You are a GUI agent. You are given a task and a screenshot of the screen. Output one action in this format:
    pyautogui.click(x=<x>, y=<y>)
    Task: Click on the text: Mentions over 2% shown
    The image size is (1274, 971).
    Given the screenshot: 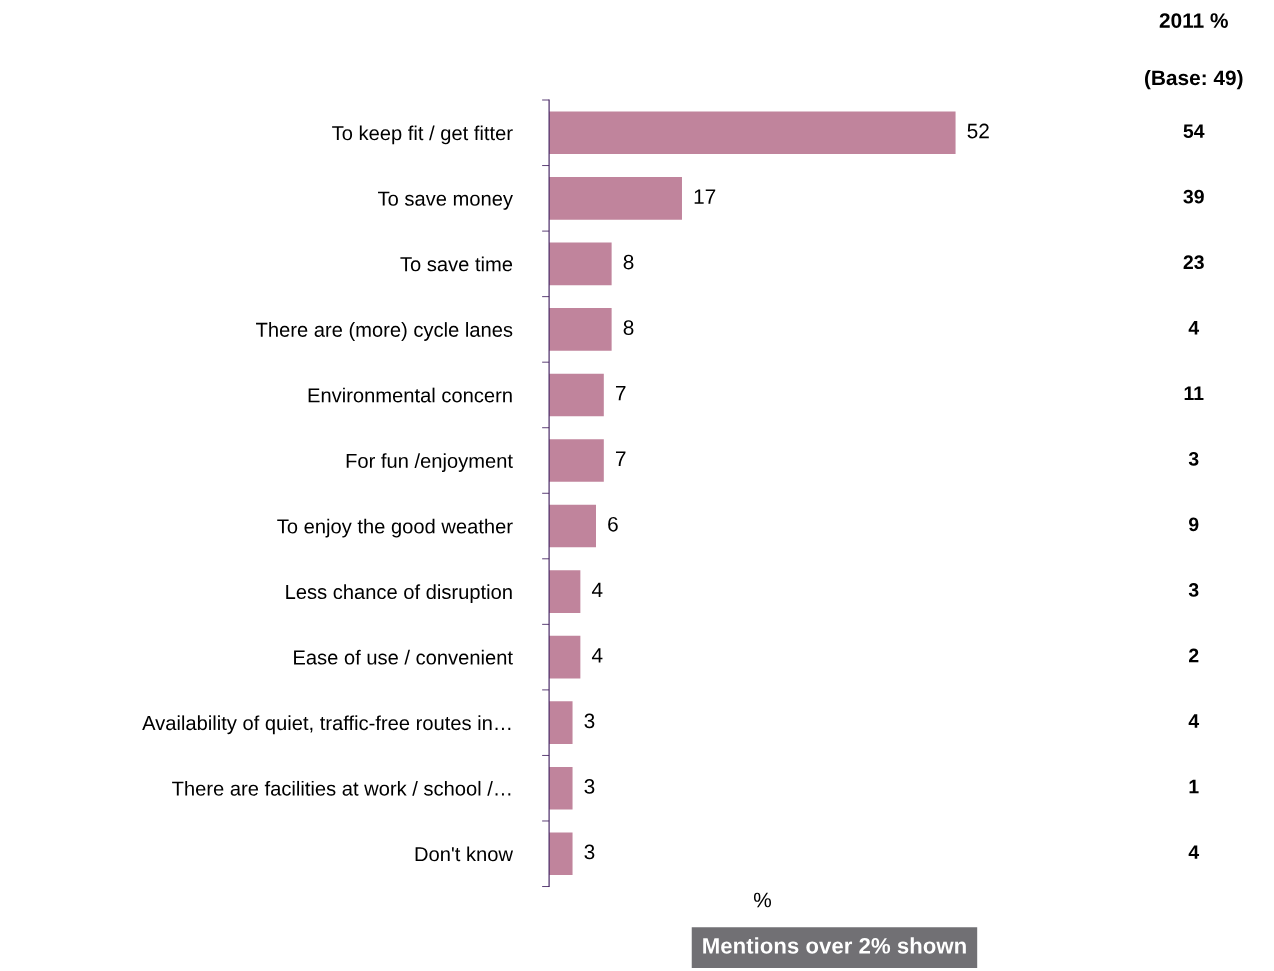 What is the action you would take?
    pyautogui.click(x=834, y=945)
    